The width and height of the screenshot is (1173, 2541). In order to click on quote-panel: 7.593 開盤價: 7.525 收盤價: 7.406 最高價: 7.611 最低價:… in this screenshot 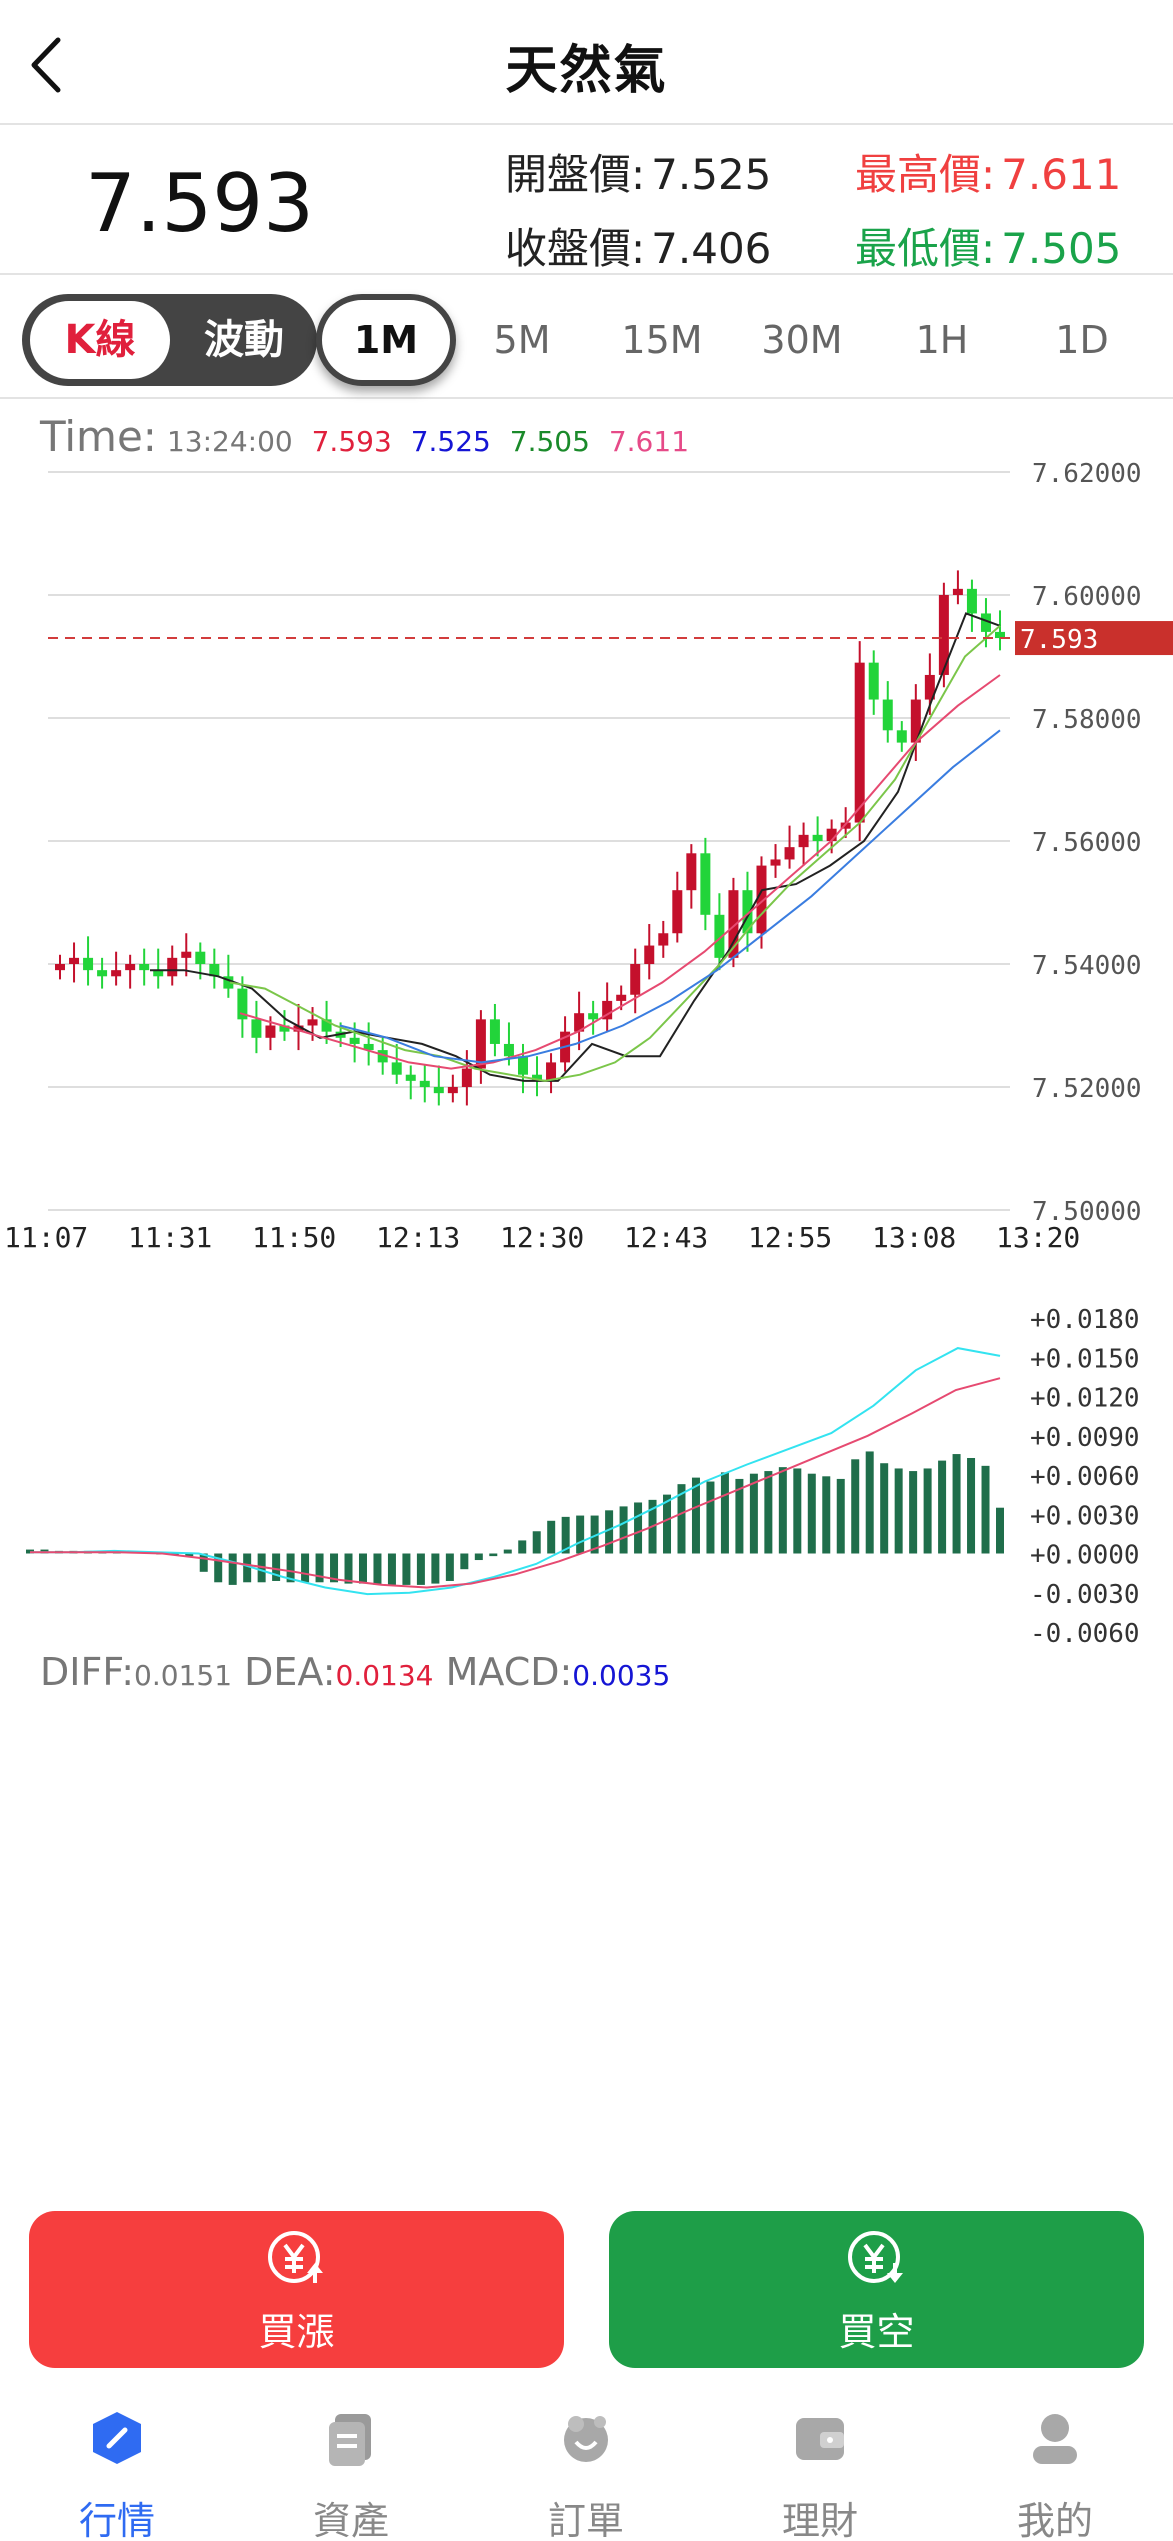, I will do `click(586, 201)`.